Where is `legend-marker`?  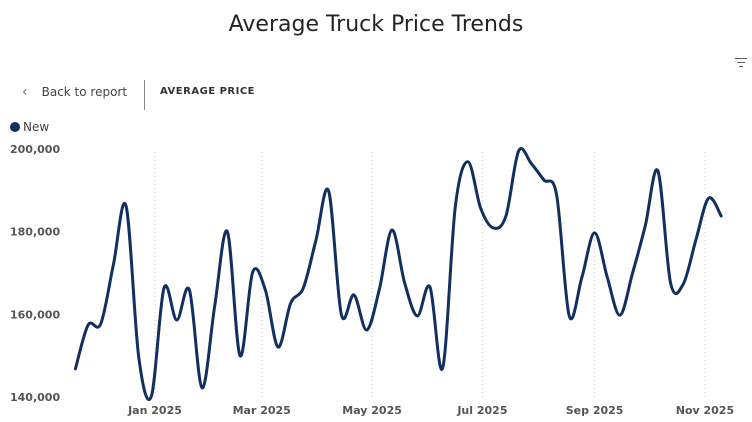 legend-marker is located at coordinates (15, 127).